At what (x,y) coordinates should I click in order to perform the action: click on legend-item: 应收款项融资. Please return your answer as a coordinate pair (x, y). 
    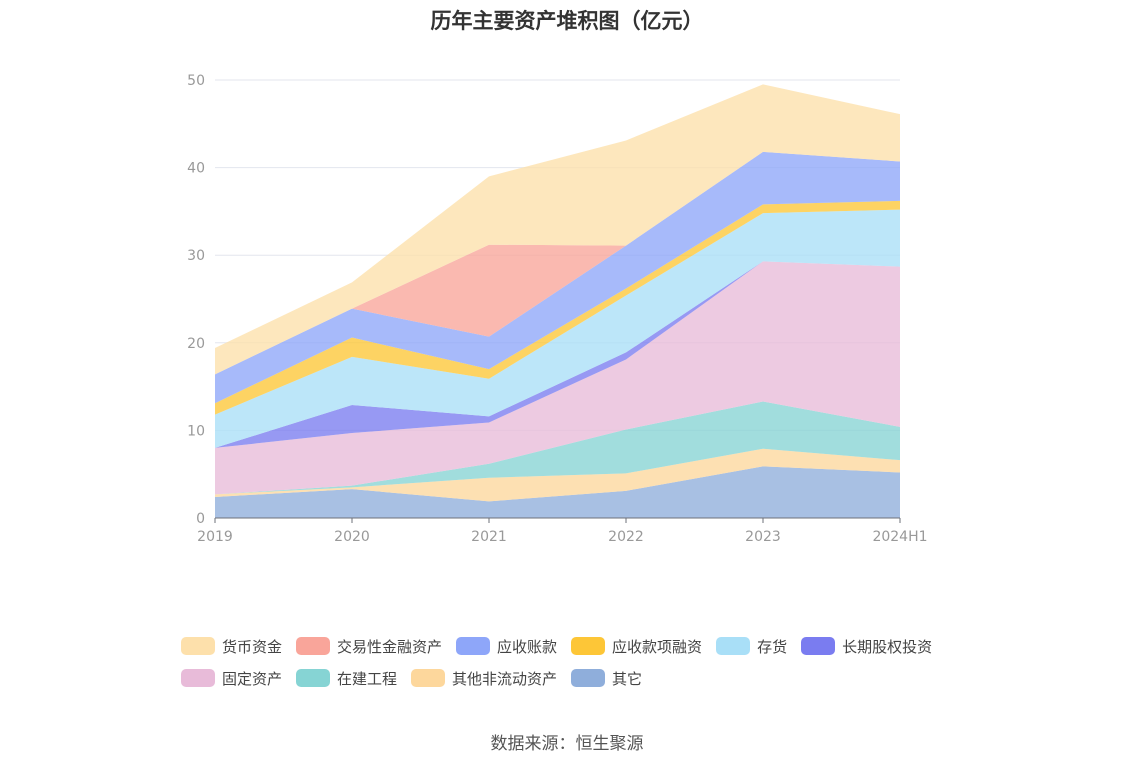
    Looking at the image, I should click on (636, 646).